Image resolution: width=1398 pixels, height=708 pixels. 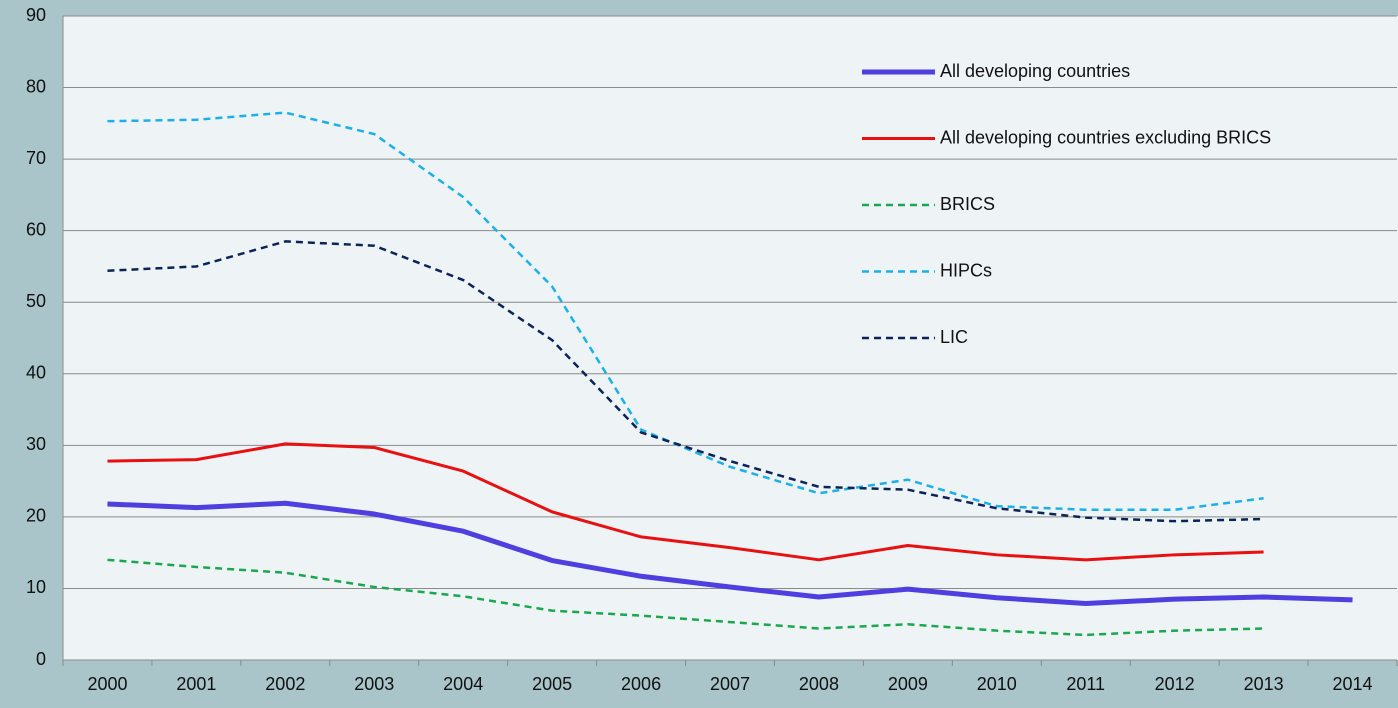 What do you see at coordinates (1353, 684) in the screenshot?
I see `x-tick-label: 2014` at bounding box center [1353, 684].